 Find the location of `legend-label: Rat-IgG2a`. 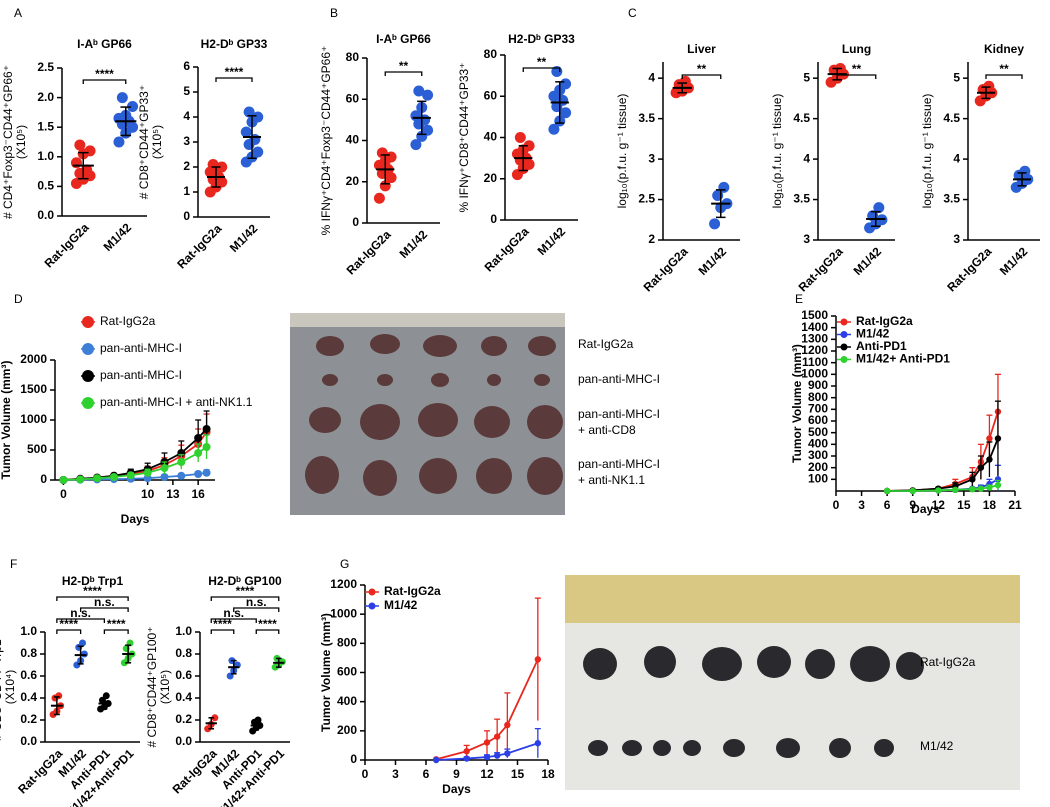

legend-label: Rat-IgG2a is located at coordinates (884, 321).